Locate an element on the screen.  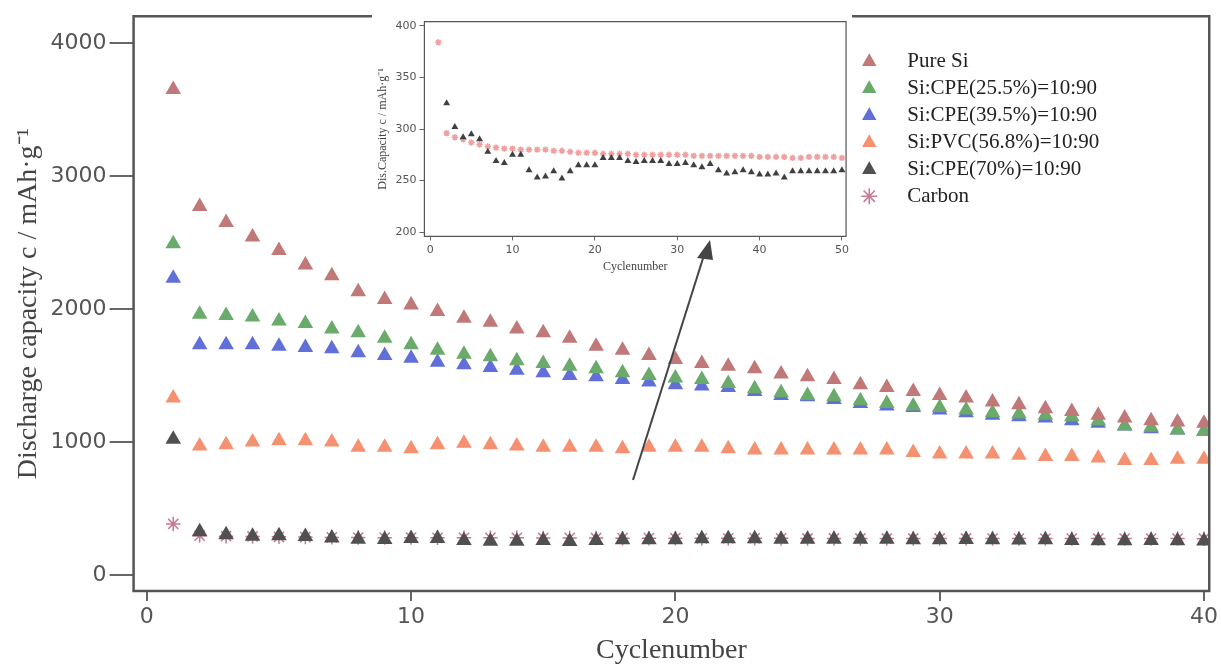
y-tick-label: 0 is located at coordinates (99, 573).